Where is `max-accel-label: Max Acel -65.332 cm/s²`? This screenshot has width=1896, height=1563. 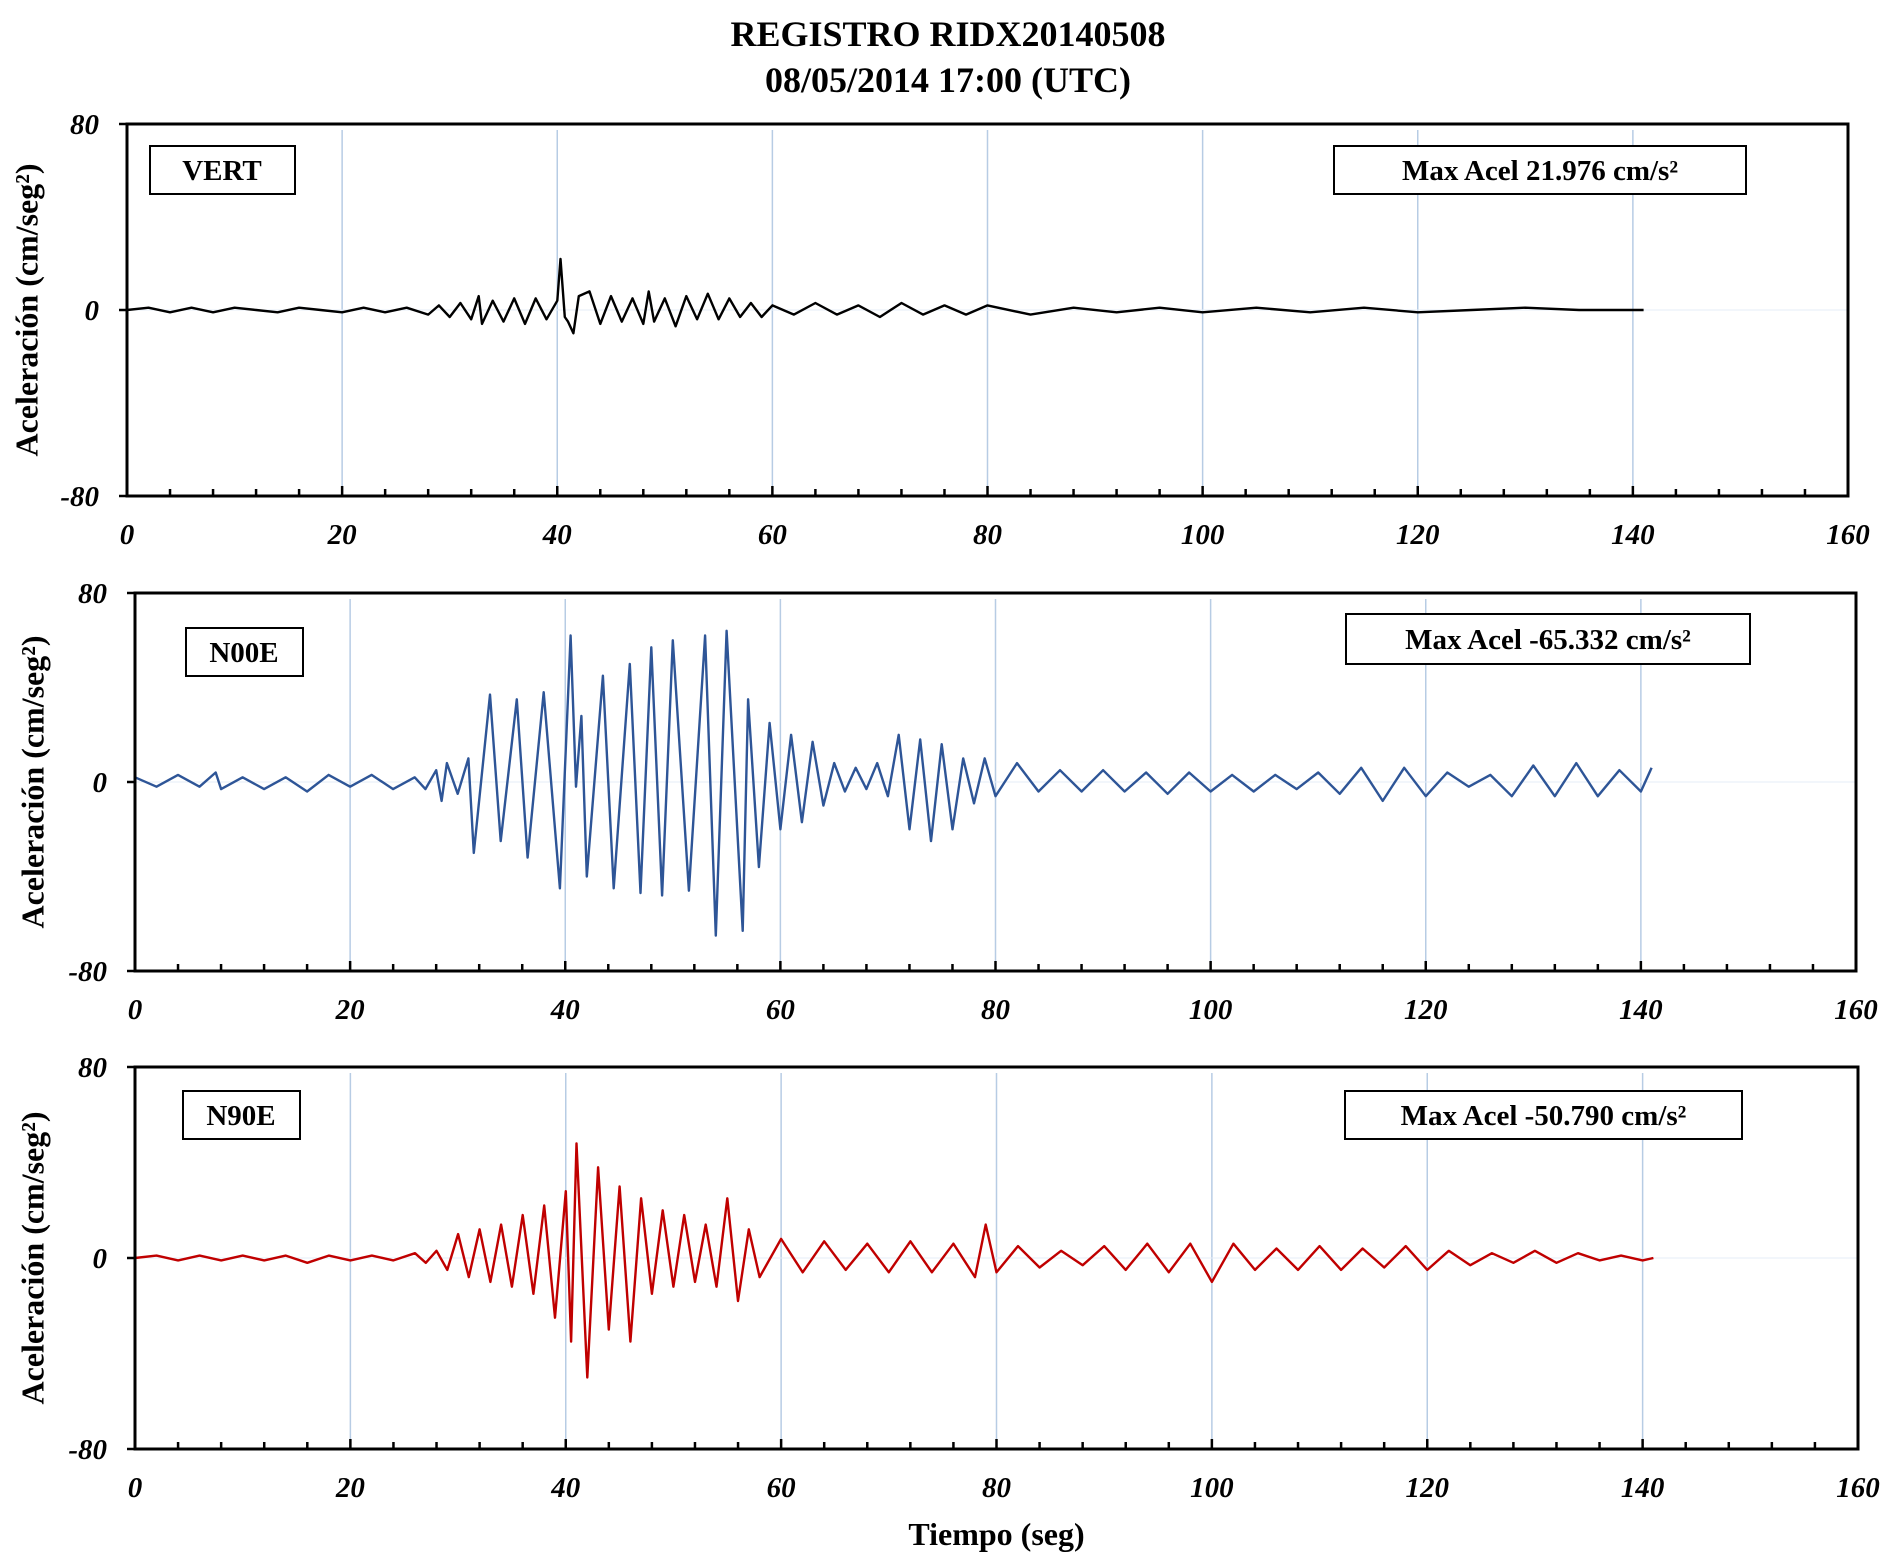 max-accel-label: Max Acel -65.332 cm/s² is located at coordinates (1548, 640).